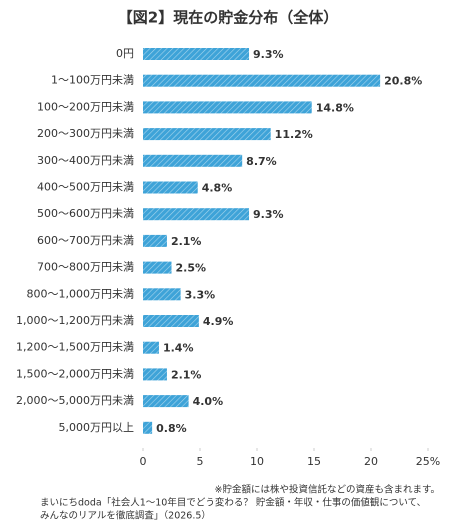 The width and height of the screenshot is (457, 527). Describe the element at coordinates (171, 428) in the screenshot. I see `value-label: 0.8%` at that location.